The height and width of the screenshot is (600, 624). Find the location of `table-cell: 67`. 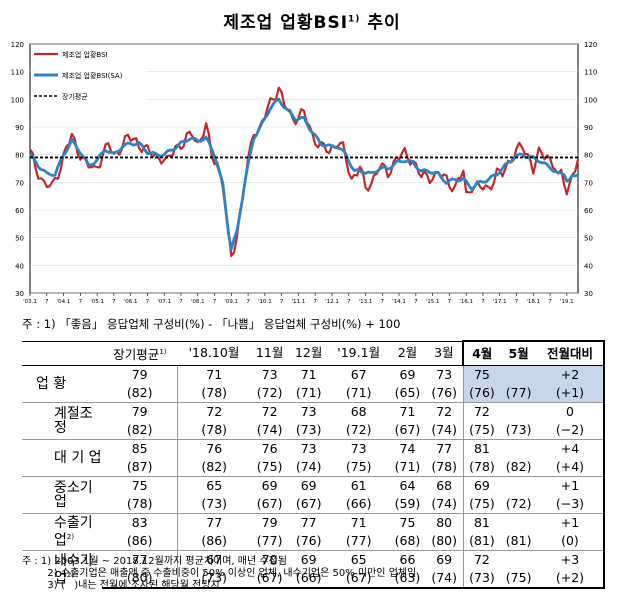

table-cell: 67 is located at coordinates (359, 374).